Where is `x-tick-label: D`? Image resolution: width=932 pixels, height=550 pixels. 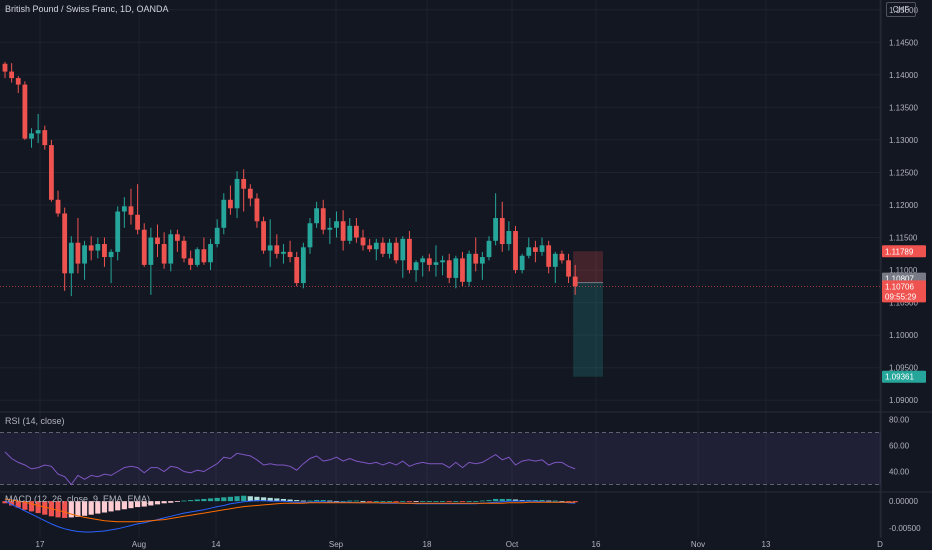
x-tick-label: D is located at coordinates (880, 544).